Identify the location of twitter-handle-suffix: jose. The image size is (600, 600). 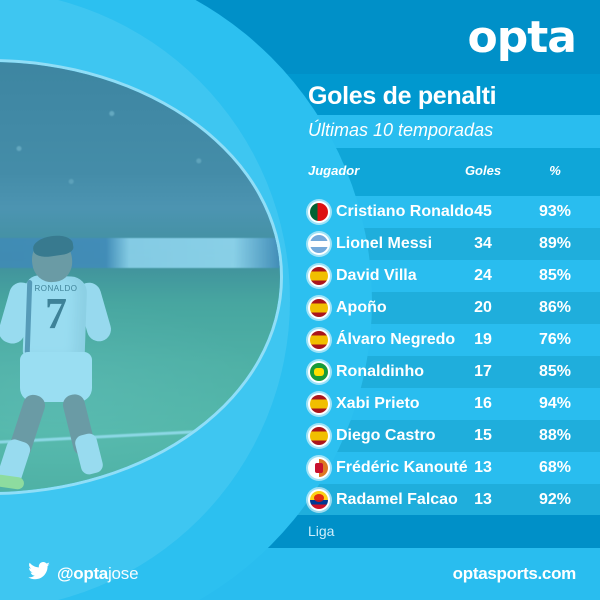
(123, 573).